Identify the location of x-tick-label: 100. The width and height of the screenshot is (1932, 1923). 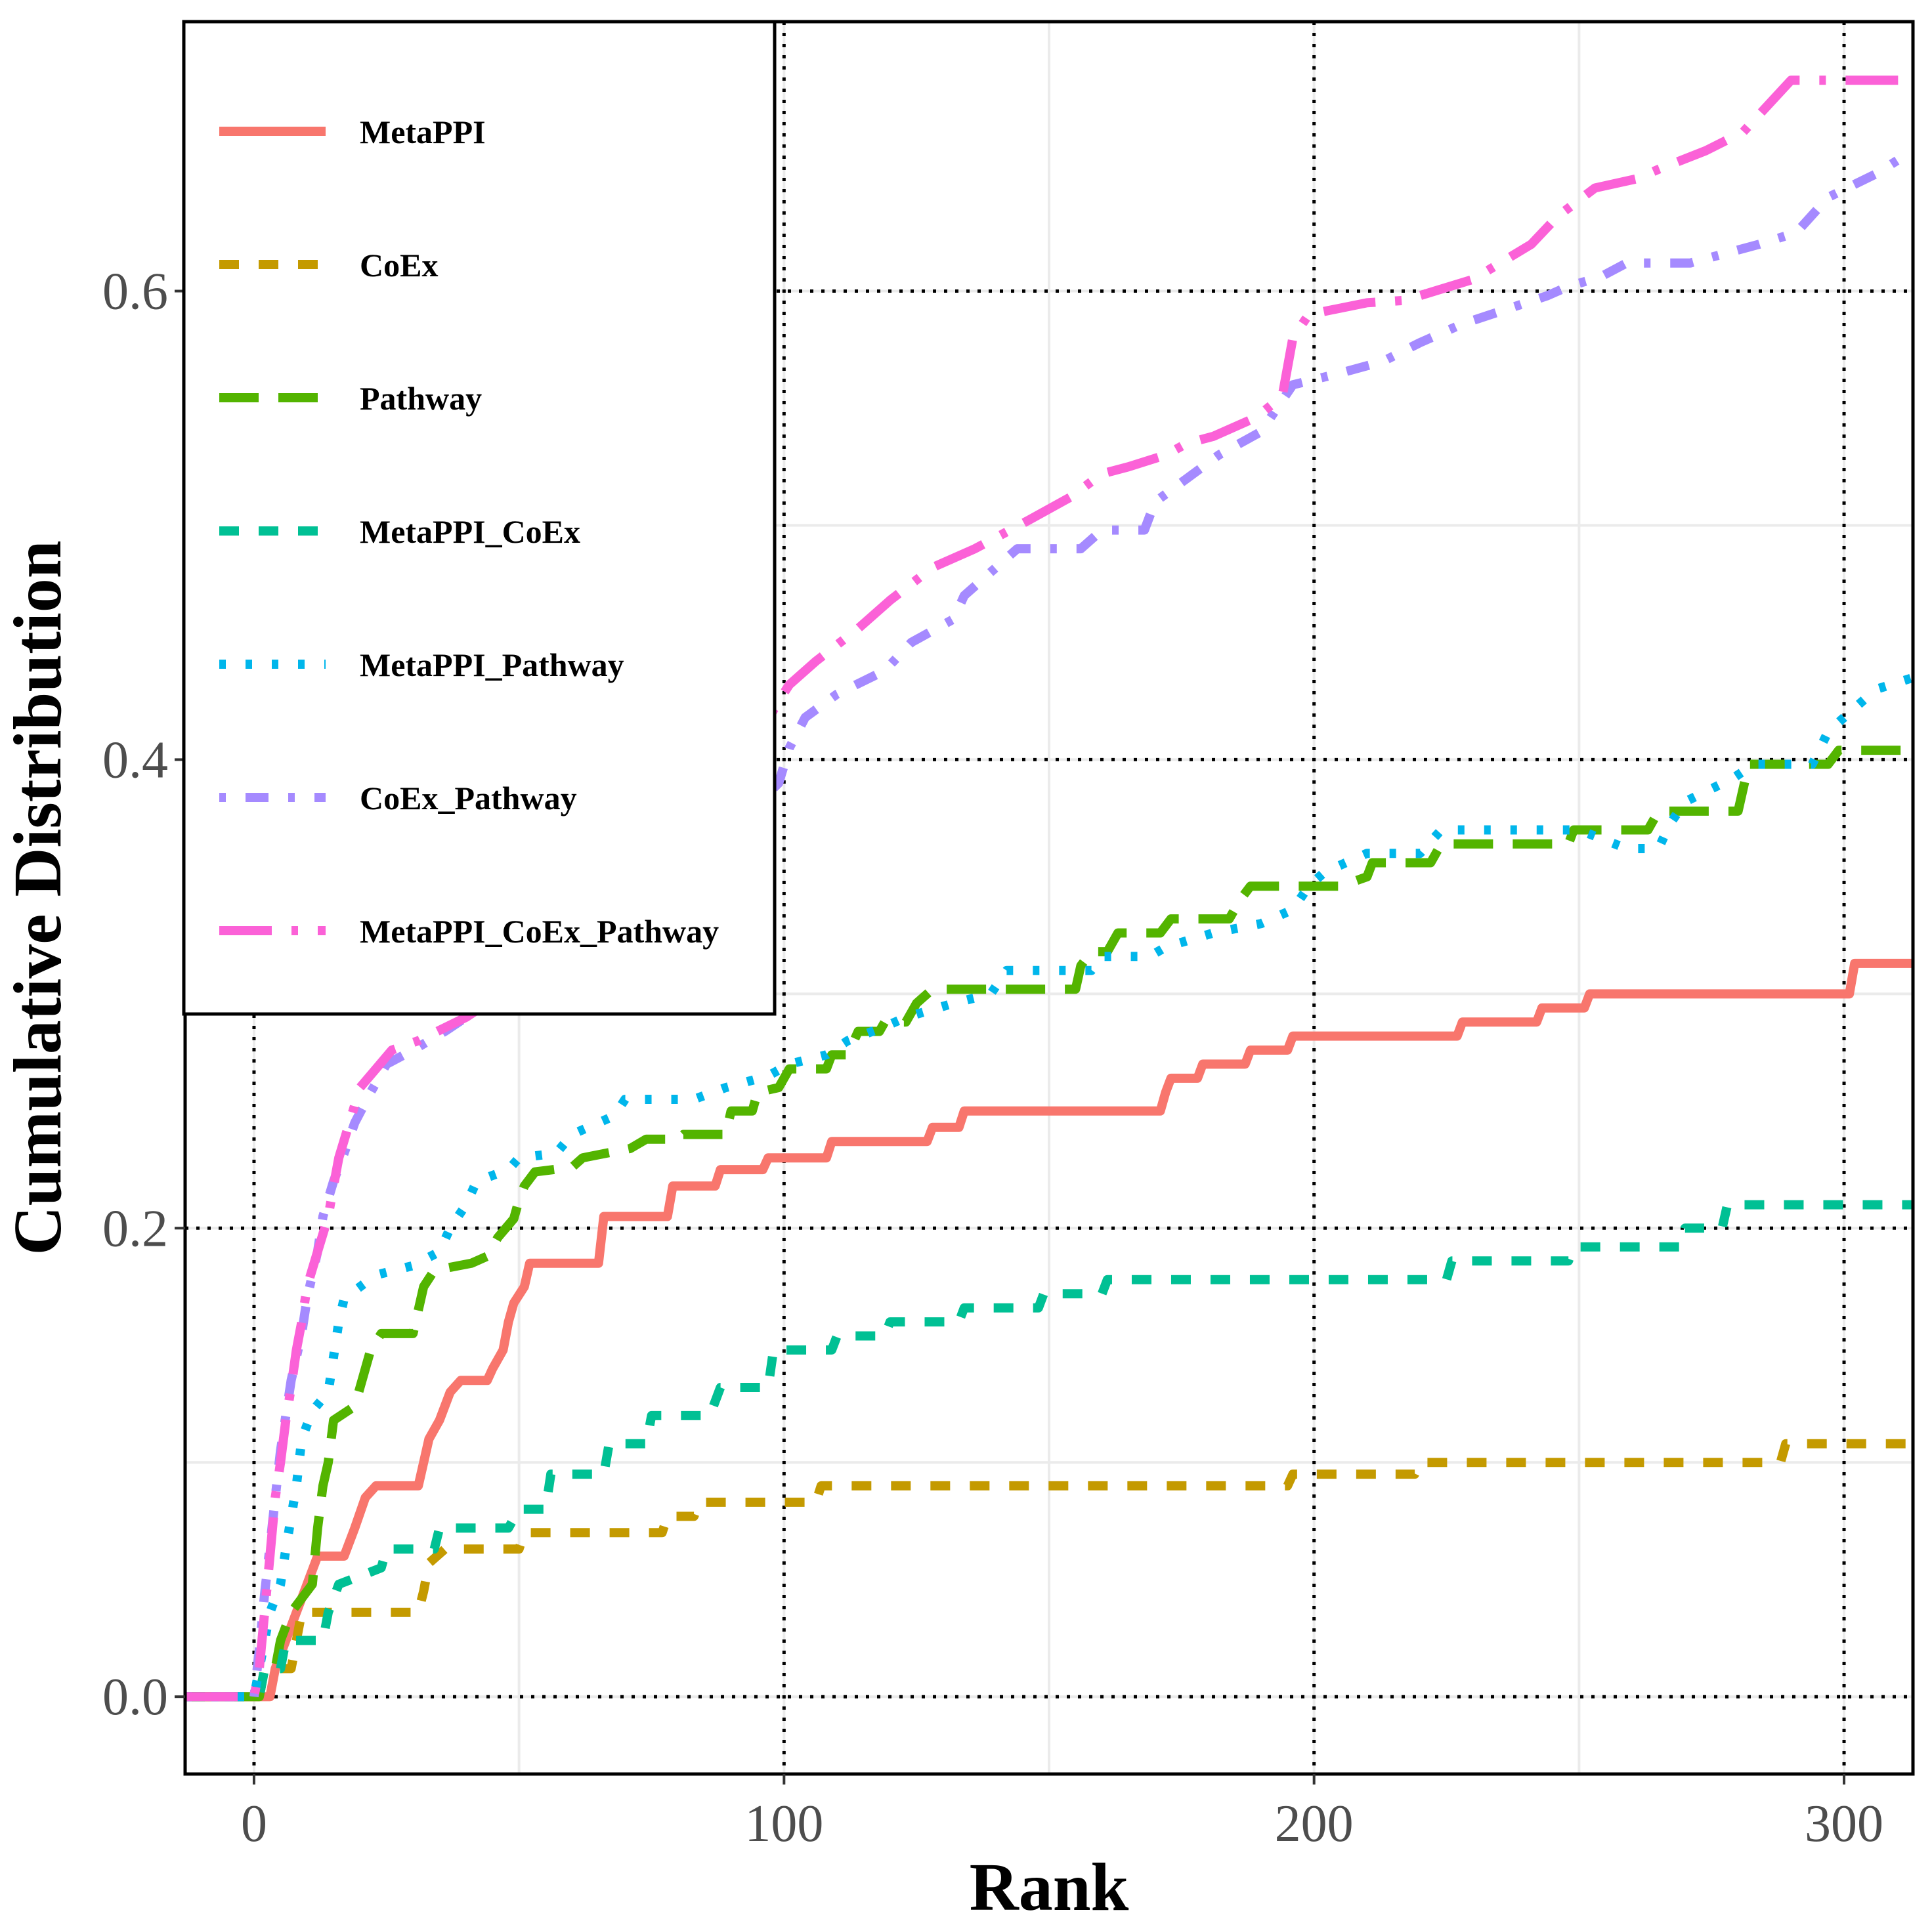
(783, 1824).